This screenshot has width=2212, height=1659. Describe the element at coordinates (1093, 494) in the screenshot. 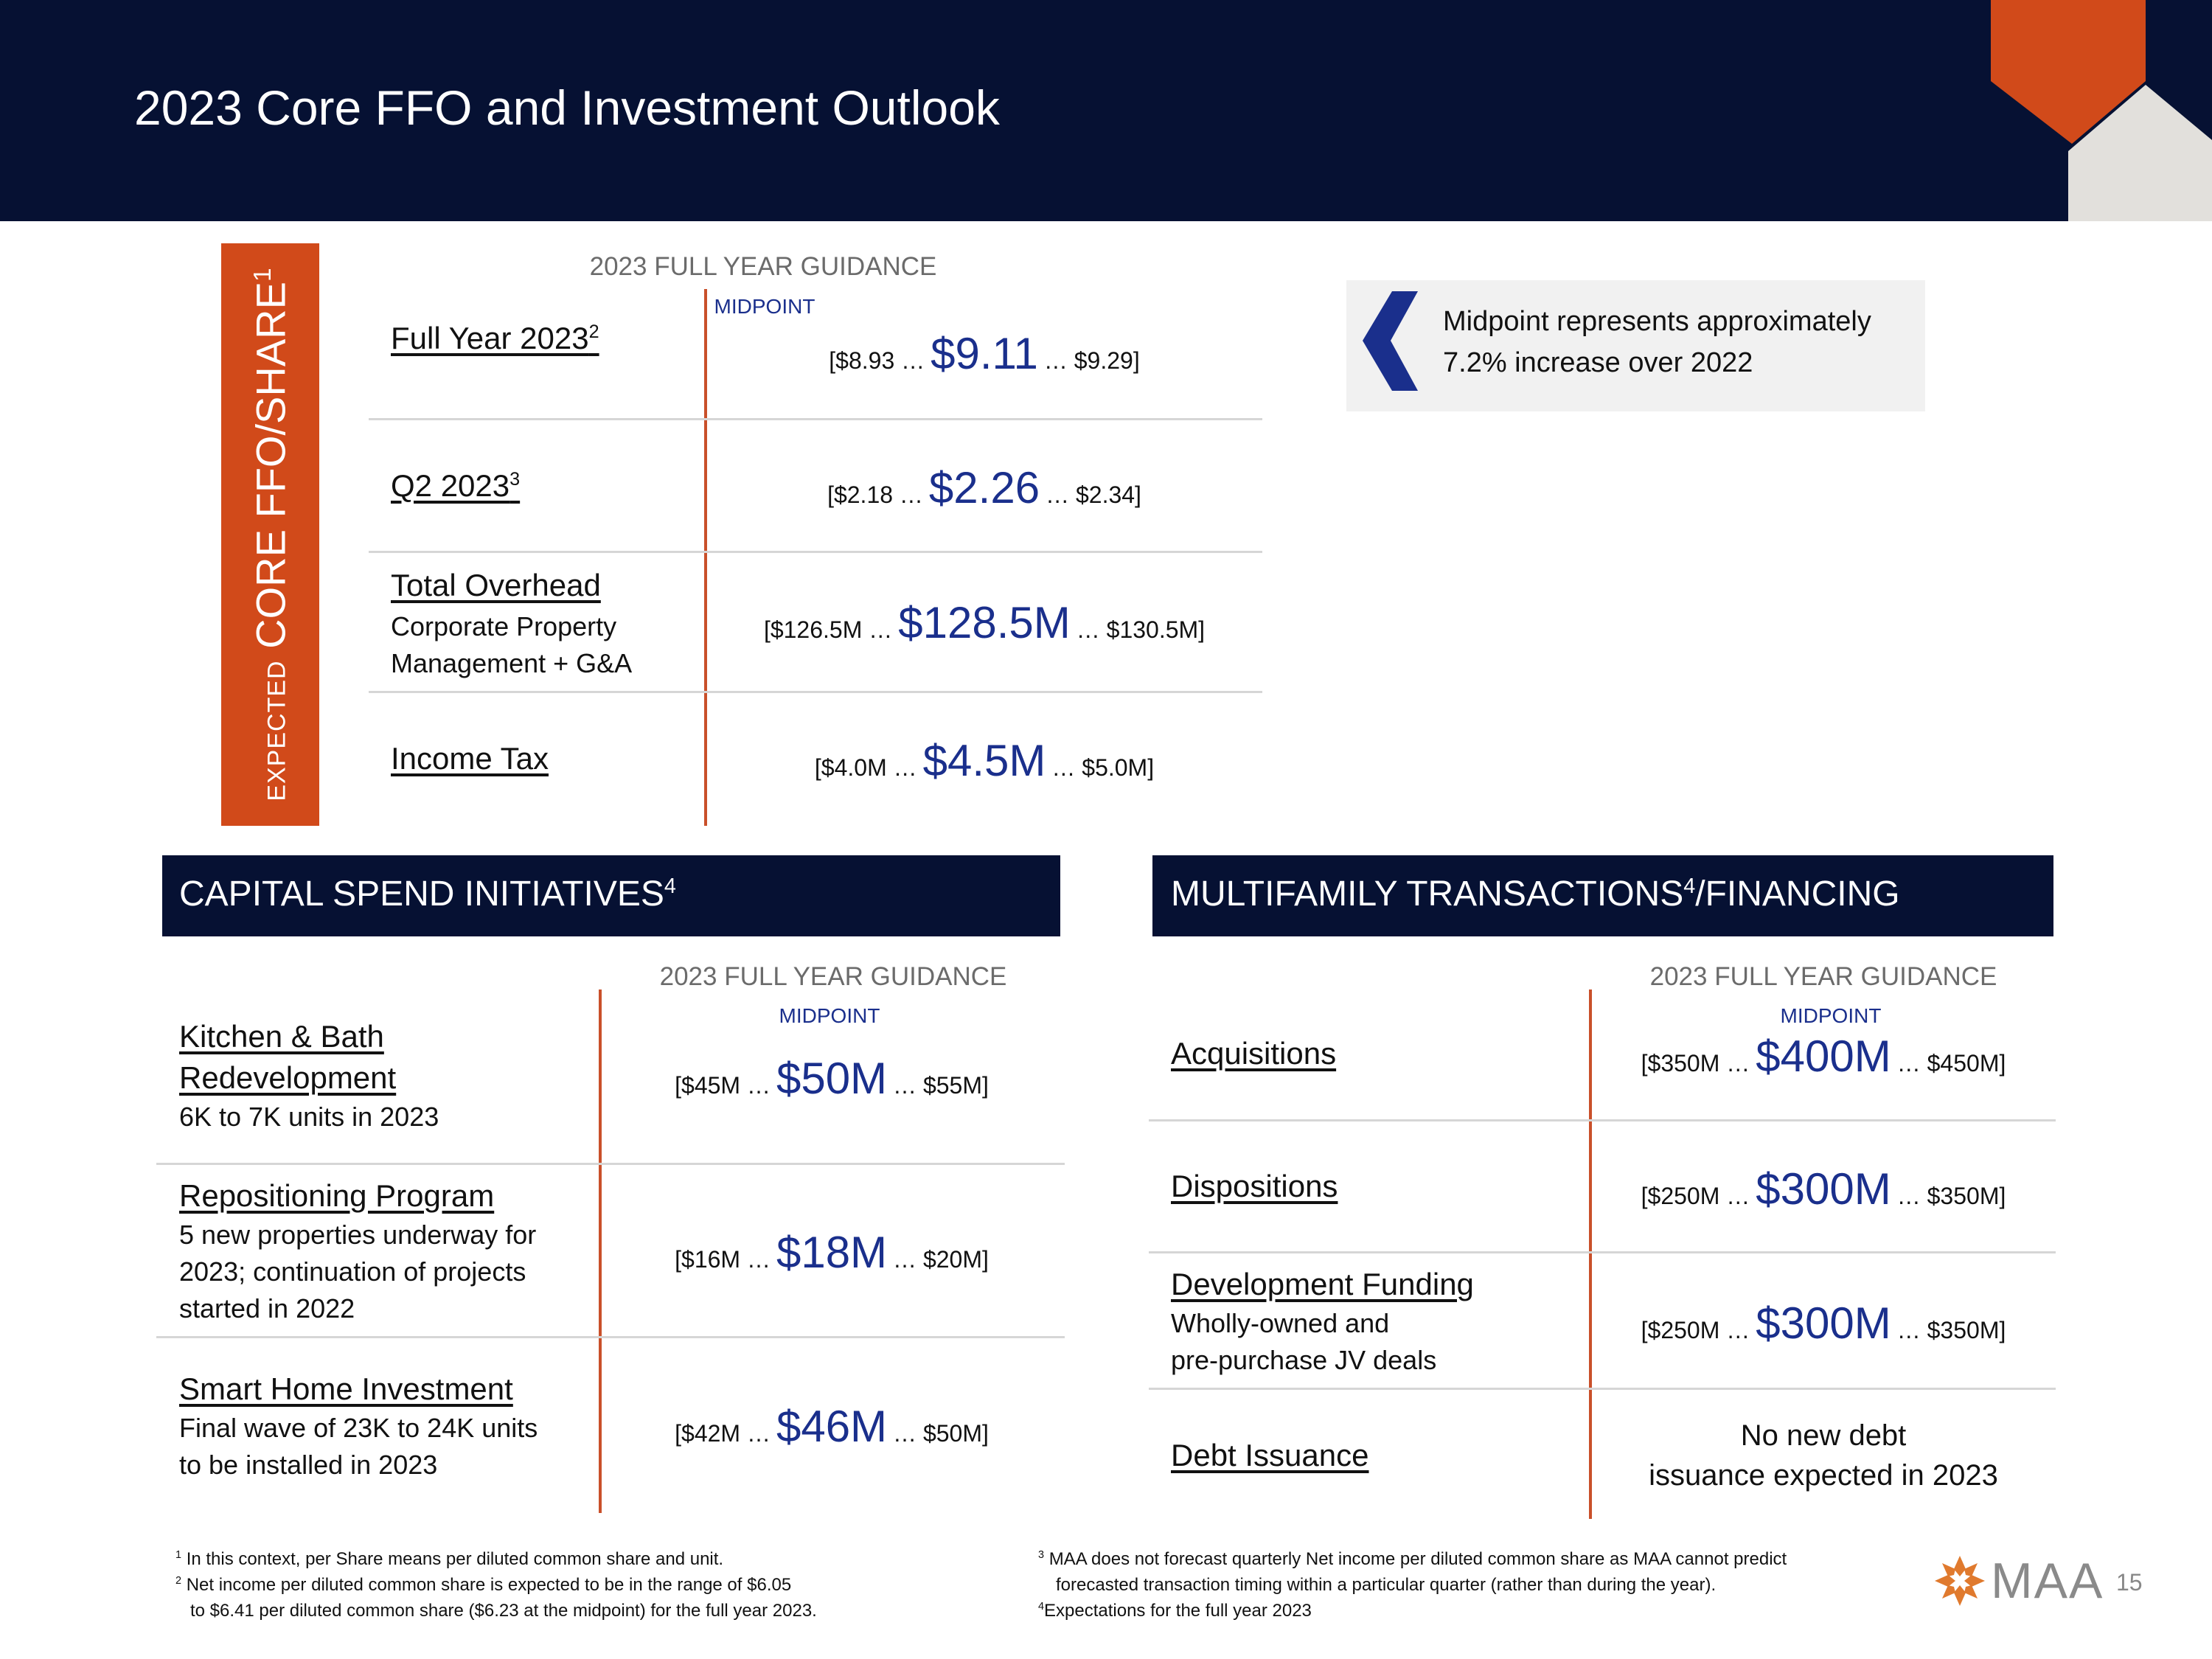

I see `range-high: … $2.34]` at that location.